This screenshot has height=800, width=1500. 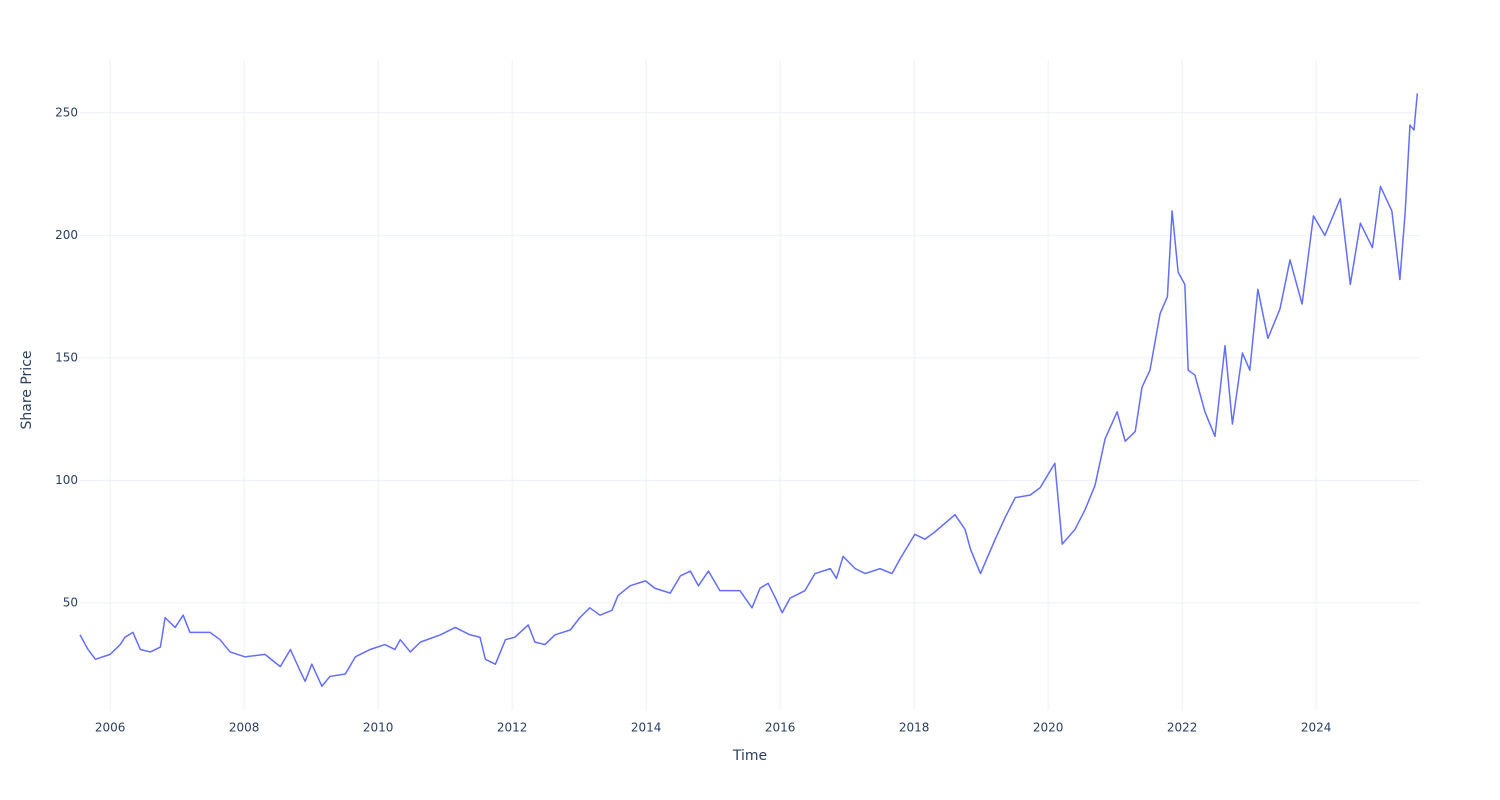 I want to click on y-tick-label: 150, so click(x=66, y=357).